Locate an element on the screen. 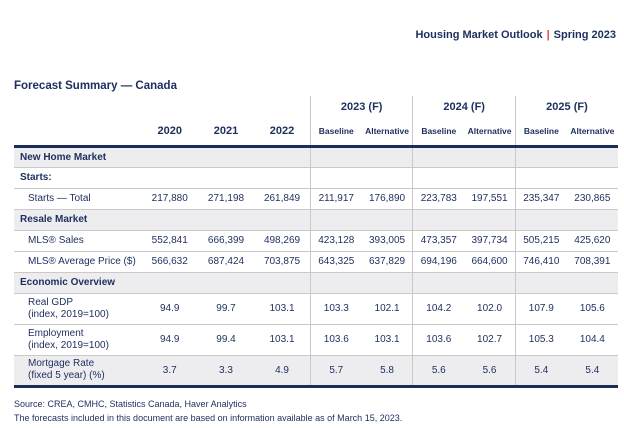  cell-value: 708,391 is located at coordinates (592, 262).